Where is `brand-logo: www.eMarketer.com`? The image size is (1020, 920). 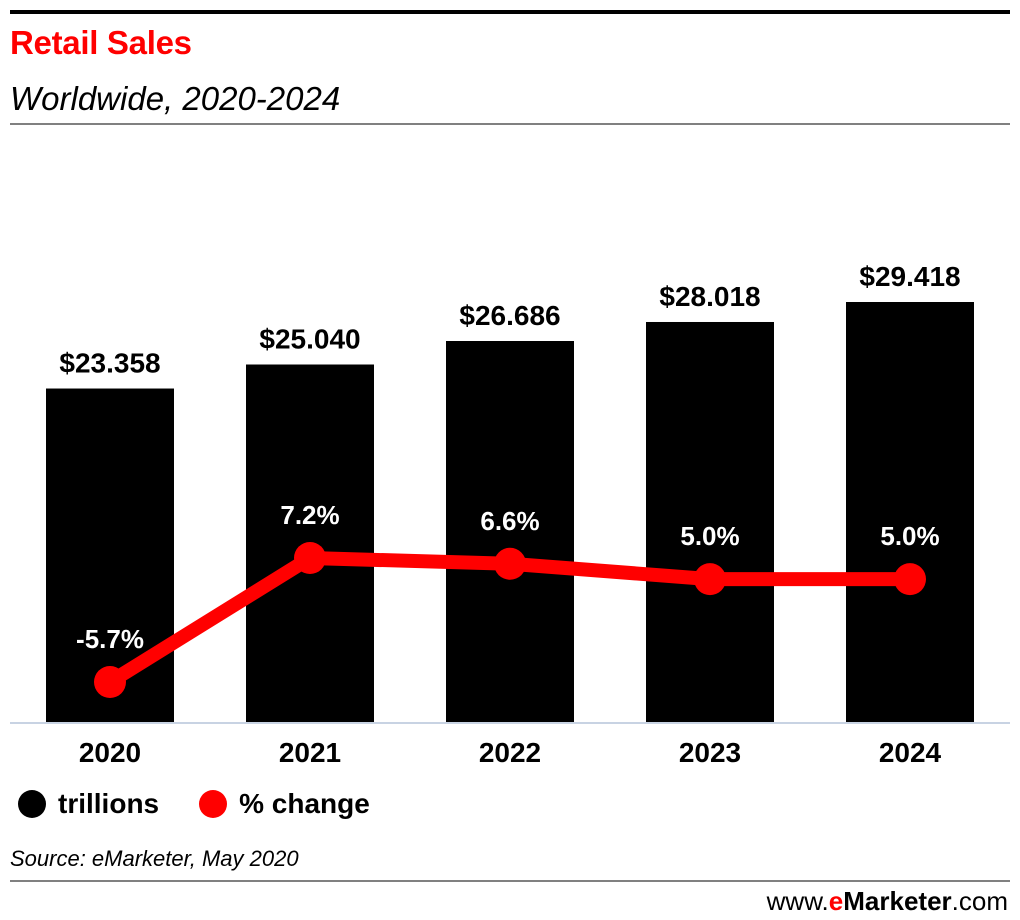
brand-logo: www.eMarketer.com is located at coordinates (887, 901).